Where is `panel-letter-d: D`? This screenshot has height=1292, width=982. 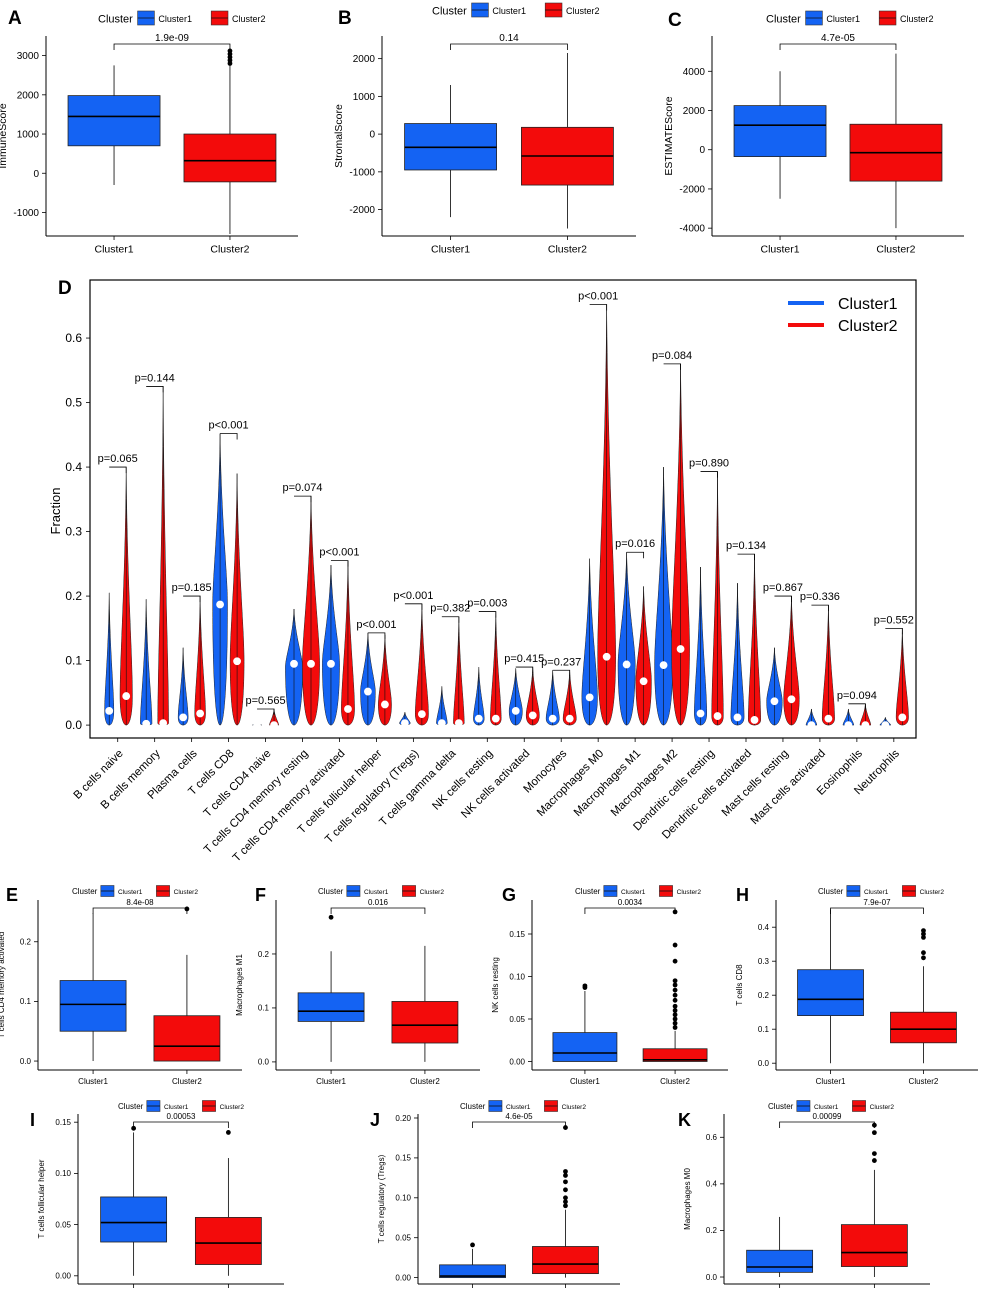
panel-letter-d: D is located at coordinates (65, 288).